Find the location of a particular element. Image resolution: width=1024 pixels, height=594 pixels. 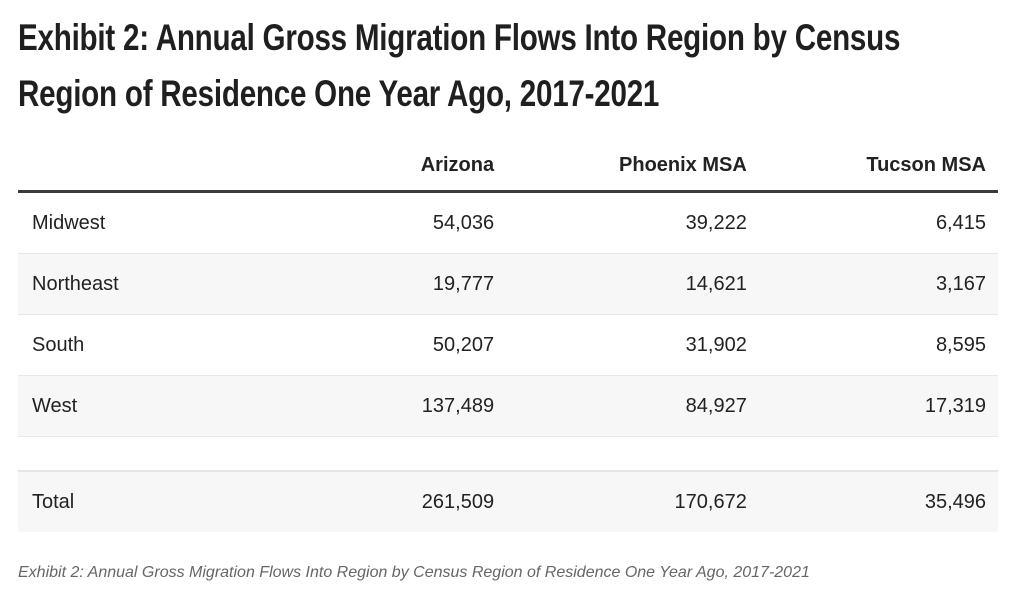

cell: 19,777 is located at coordinates (425, 284).